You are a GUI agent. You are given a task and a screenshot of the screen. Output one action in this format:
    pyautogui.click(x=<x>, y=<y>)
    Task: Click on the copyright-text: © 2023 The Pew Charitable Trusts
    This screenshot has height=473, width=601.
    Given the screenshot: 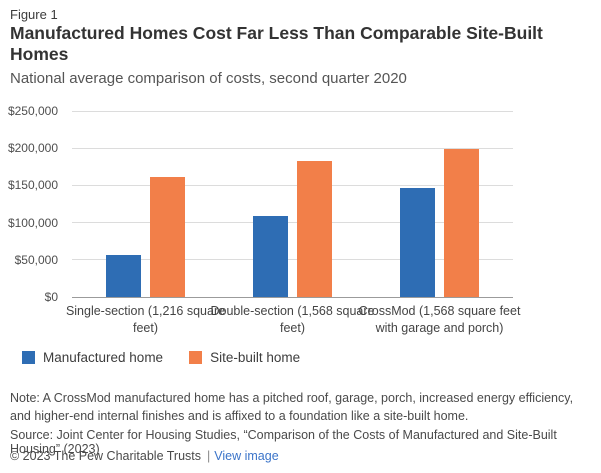 What is the action you would take?
    pyautogui.click(x=106, y=456)
    